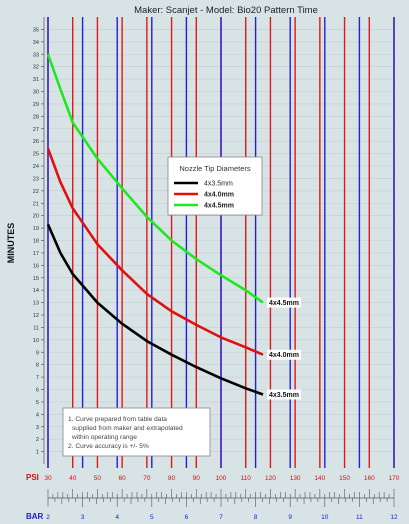 The height and width of the screenshot is (524, 409). What do you see at coordinates (117, 419) in the screenshot?
I see `note-line-1: 1. Curve prepared from table data` at bounding box center [117, 419].